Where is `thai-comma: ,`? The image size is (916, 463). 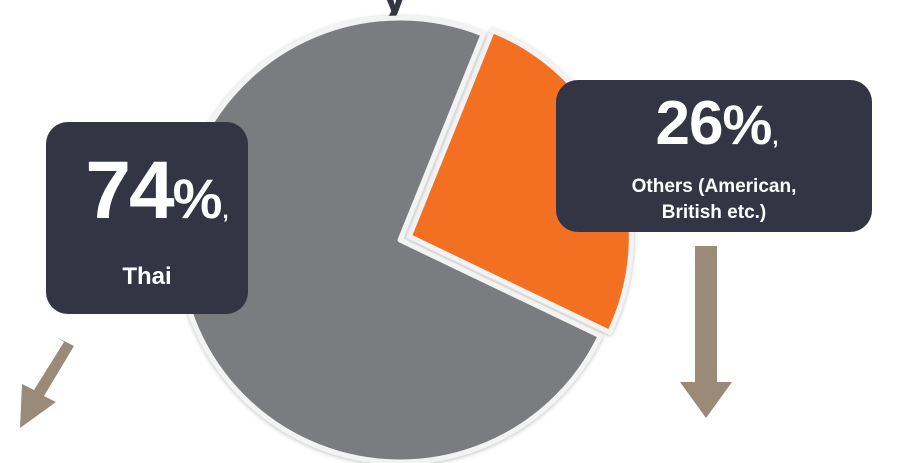 thai-comma: , is located at coordinates (225, 210).